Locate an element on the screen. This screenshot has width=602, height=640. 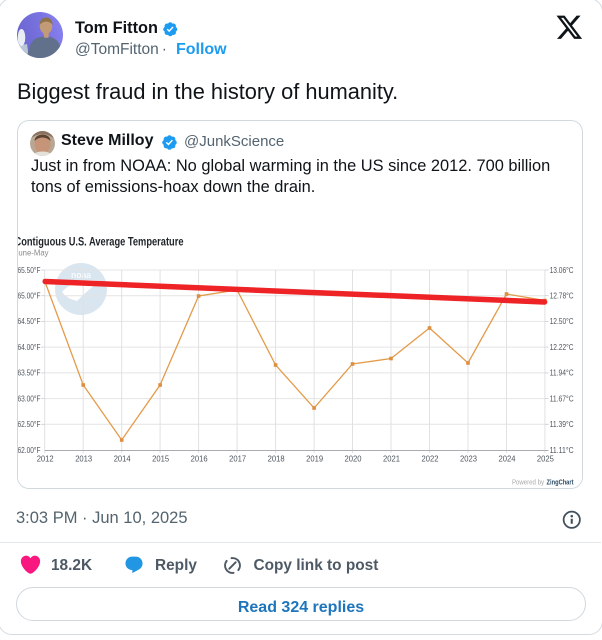
svg-text: 13.06°C is located at coordinates (562, 270).